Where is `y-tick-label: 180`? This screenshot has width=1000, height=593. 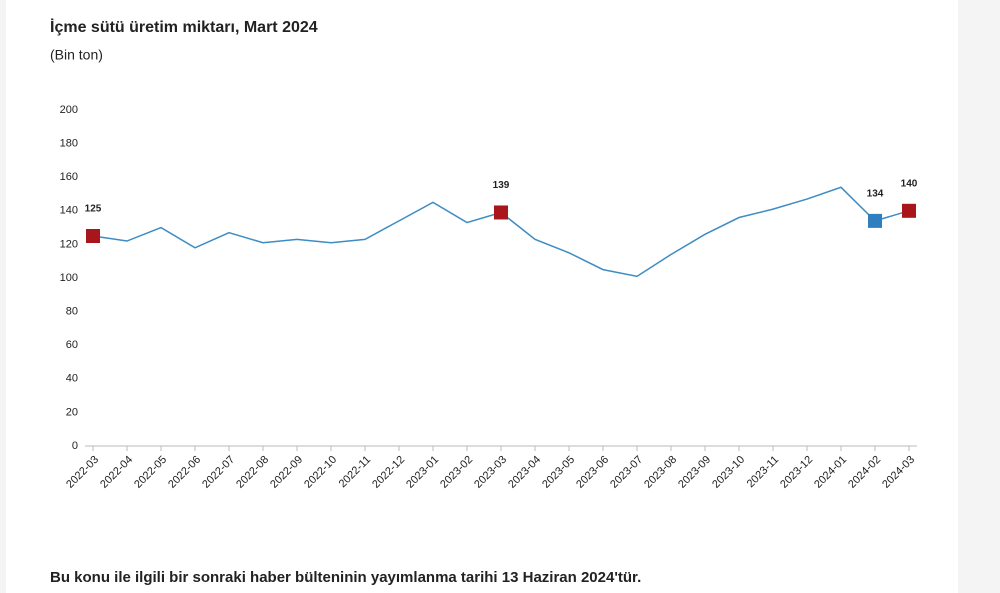 y-tick-label: 180 is located at coordinates (69, 144).